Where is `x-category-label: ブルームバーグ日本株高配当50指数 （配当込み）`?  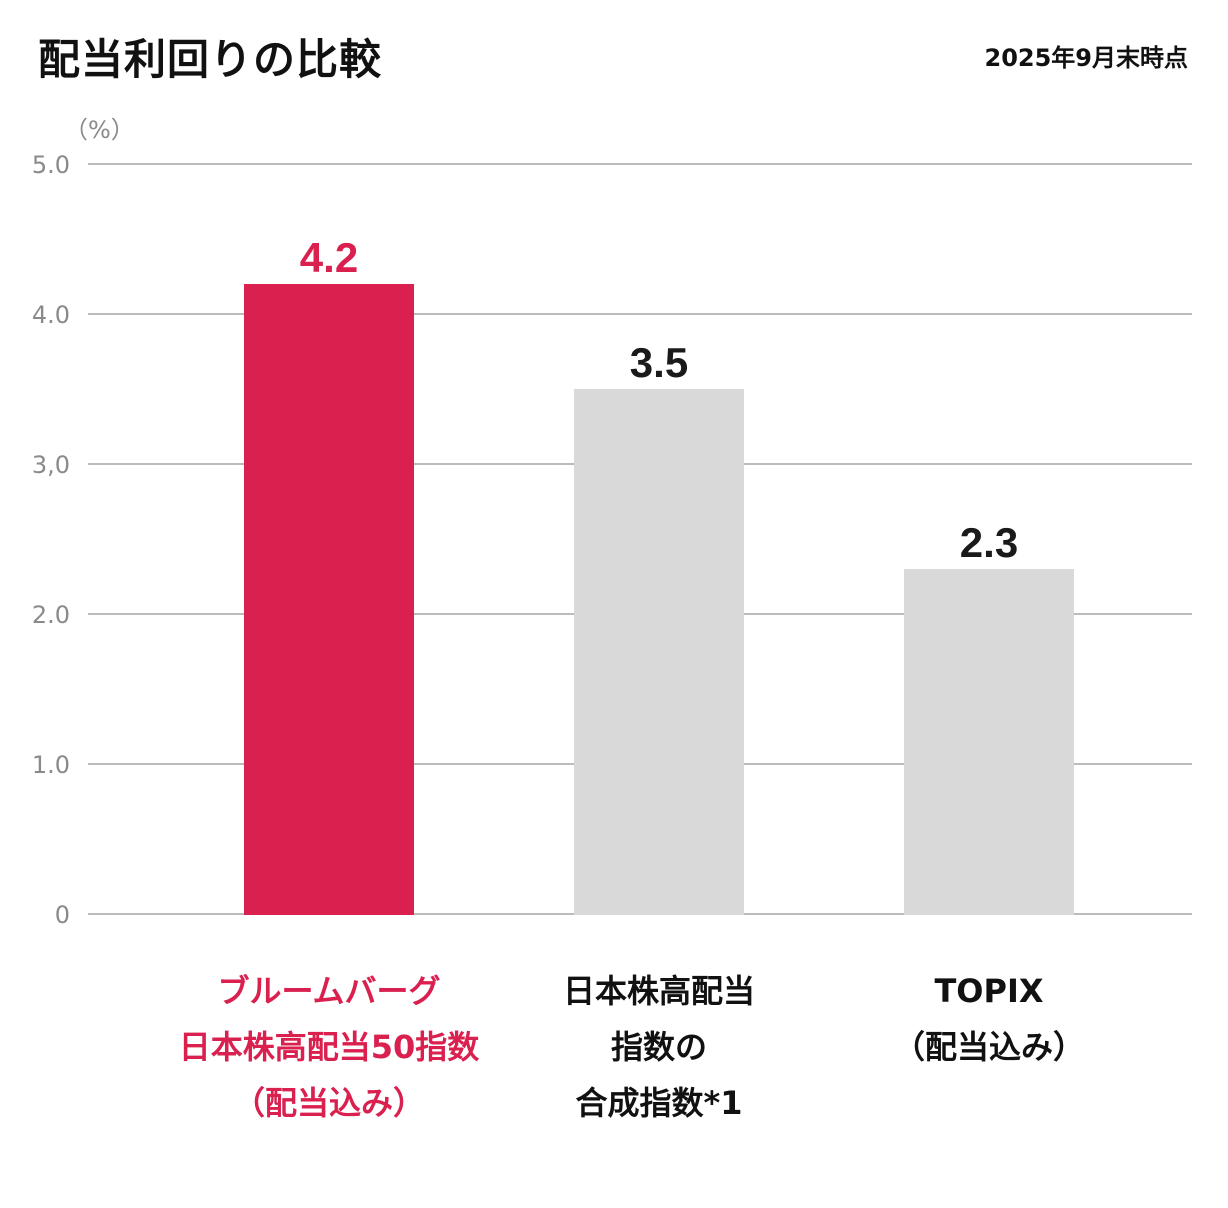 x-category-label: ブルームバーグ日本株高配当50指数 （配当込み） is located at coordinates (329, 1047).